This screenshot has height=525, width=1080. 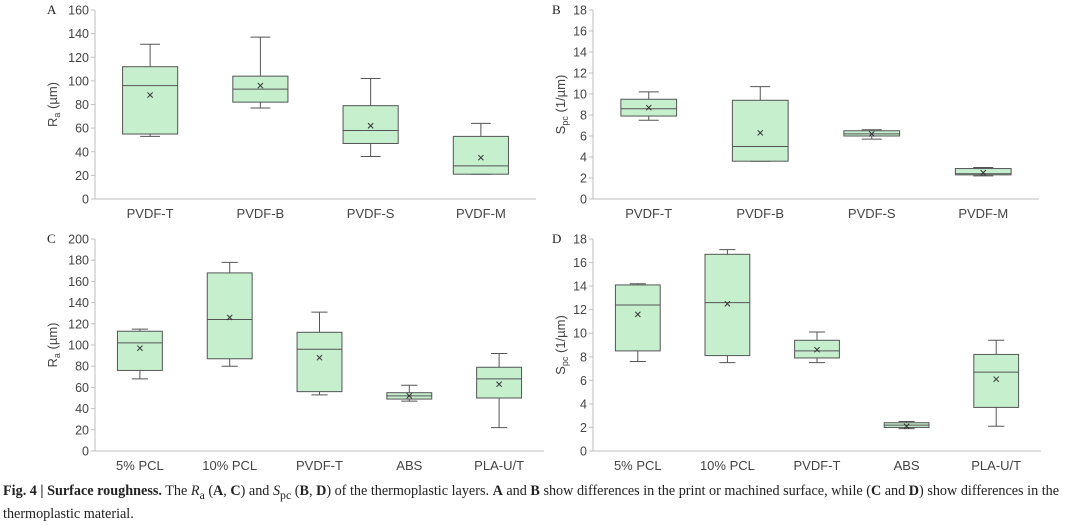 What do you see at coordinates (817, 464) in the screenshot?
I see `panel-d-category-label: PVDF-T` at bounding box center [817, 464].